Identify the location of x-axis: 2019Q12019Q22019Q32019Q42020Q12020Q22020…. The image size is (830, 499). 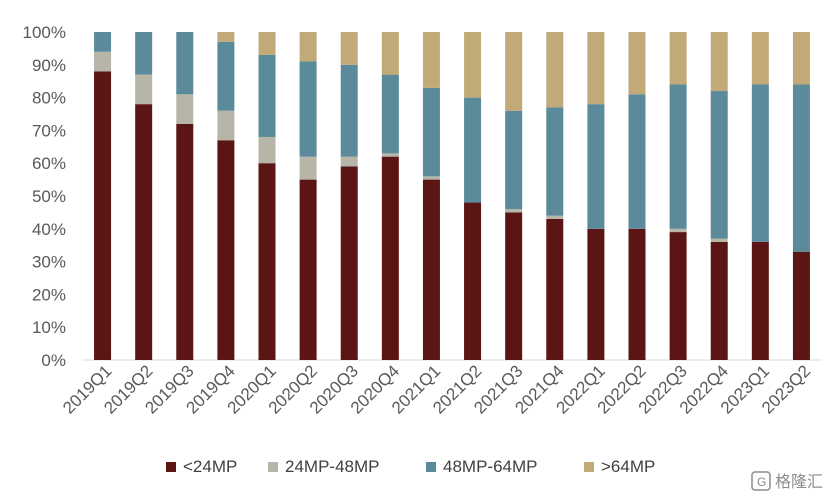
(436, 389).